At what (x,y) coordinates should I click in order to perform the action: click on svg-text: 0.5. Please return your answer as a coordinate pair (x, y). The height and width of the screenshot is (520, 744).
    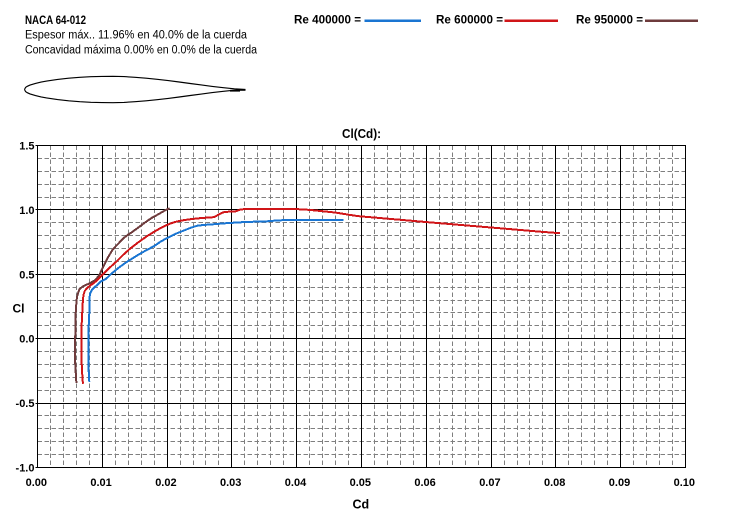
    Looking at the image, I should click on (26, 275).